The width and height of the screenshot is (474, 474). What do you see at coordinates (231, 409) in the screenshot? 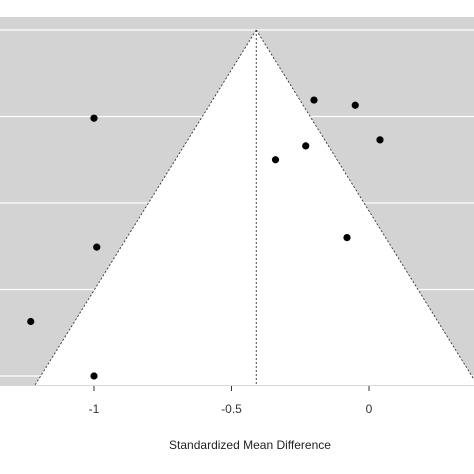
I see `x-tick-label: -0.5` at bounding box center [231, 409].